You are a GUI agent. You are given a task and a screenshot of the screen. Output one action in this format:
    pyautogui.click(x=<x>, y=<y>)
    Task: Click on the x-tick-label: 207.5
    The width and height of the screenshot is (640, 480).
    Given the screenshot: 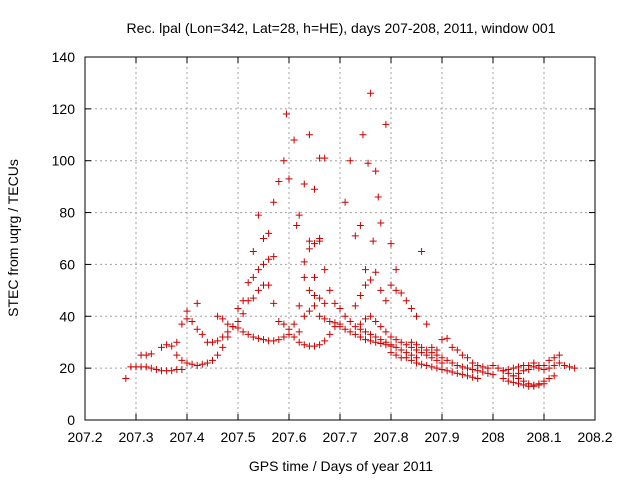 What is the action you would take?
    pyautogui.click(x=237, y=437)
    